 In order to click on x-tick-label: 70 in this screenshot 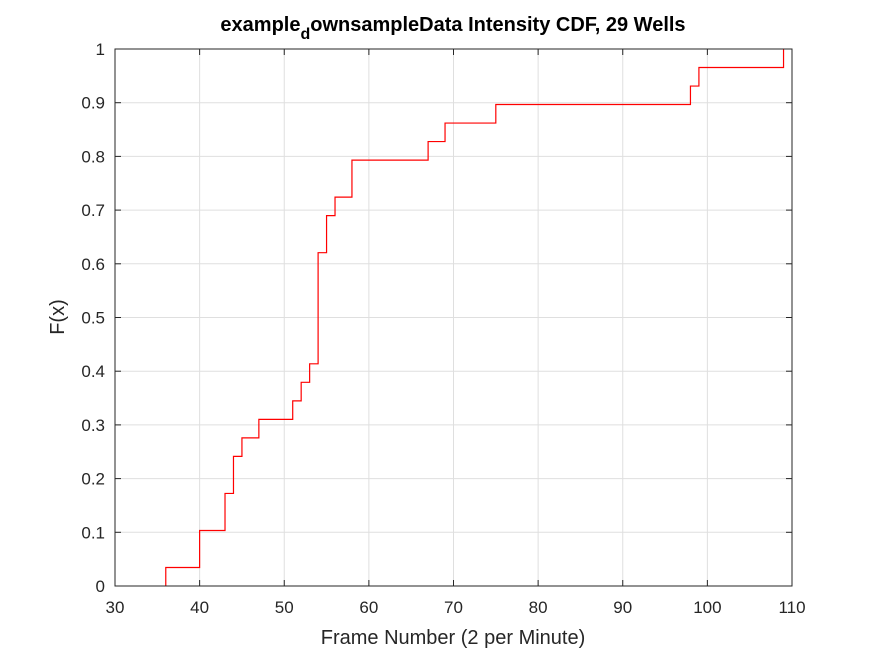, I will do `click(453, 607)`.